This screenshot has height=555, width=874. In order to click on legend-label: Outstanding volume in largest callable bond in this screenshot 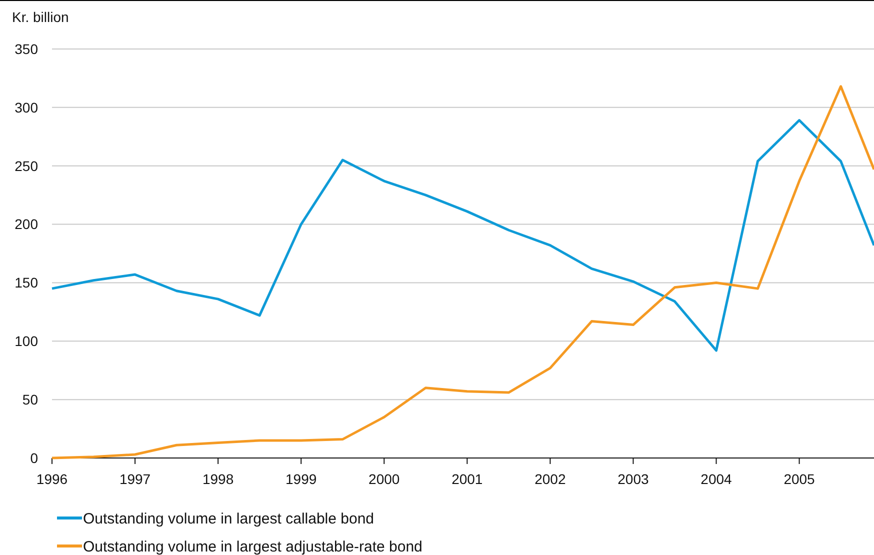, I will do `click(228, 519)`.